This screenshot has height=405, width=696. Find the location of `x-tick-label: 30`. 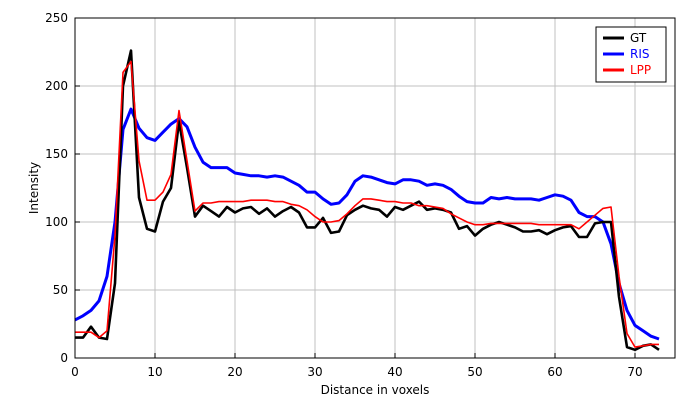

x-tick-label: 30 is located at coordinates (314, 372).